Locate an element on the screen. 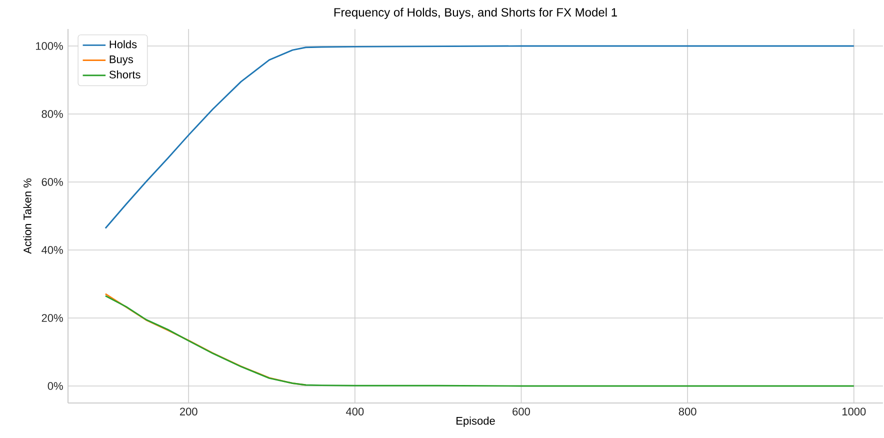 Image resolution: width=884 pixels, height=438 pixels. y-tick-label: 80% is located at coordinates (52, 114).